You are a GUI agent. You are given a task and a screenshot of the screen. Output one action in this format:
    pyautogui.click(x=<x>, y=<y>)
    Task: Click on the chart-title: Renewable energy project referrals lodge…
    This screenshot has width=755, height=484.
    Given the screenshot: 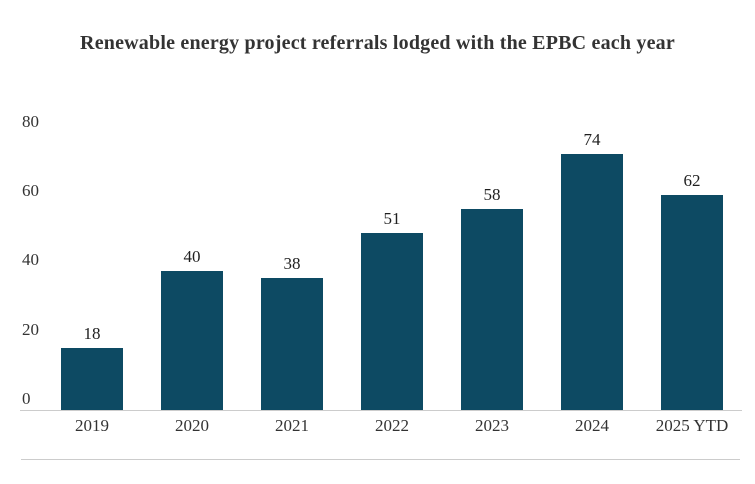 What is the action you would take?
    pyautogui.click(x=377, y=43)
    